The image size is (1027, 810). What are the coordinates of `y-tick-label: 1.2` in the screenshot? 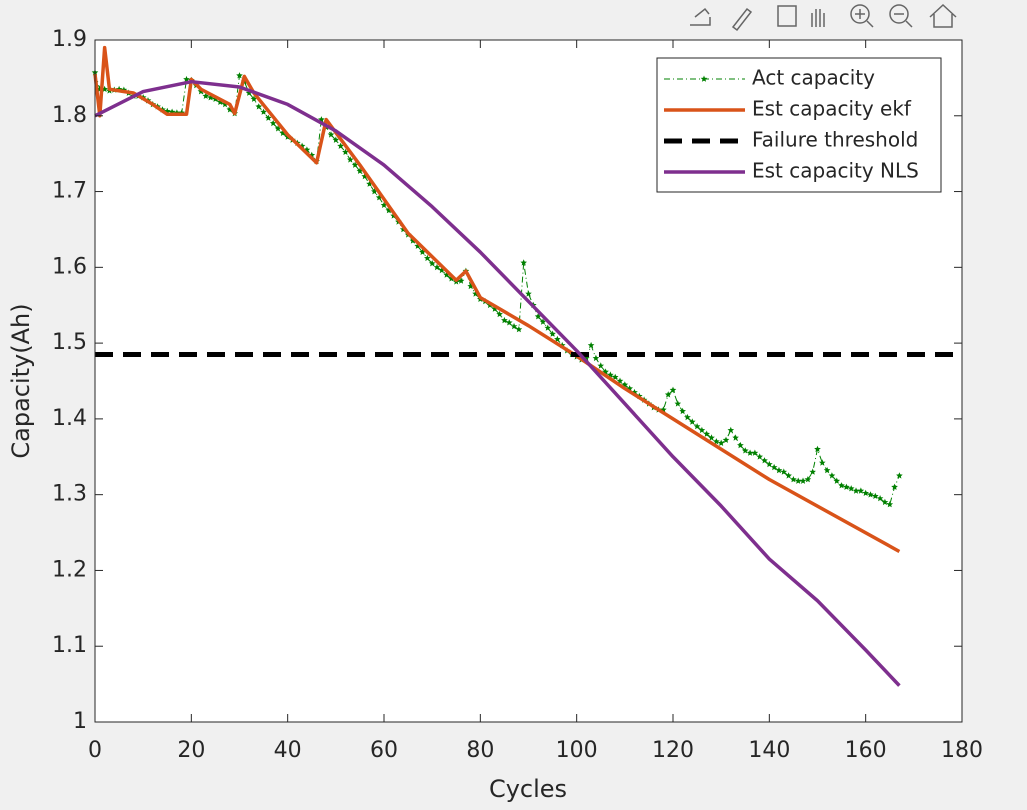 It's located at (69, 569).